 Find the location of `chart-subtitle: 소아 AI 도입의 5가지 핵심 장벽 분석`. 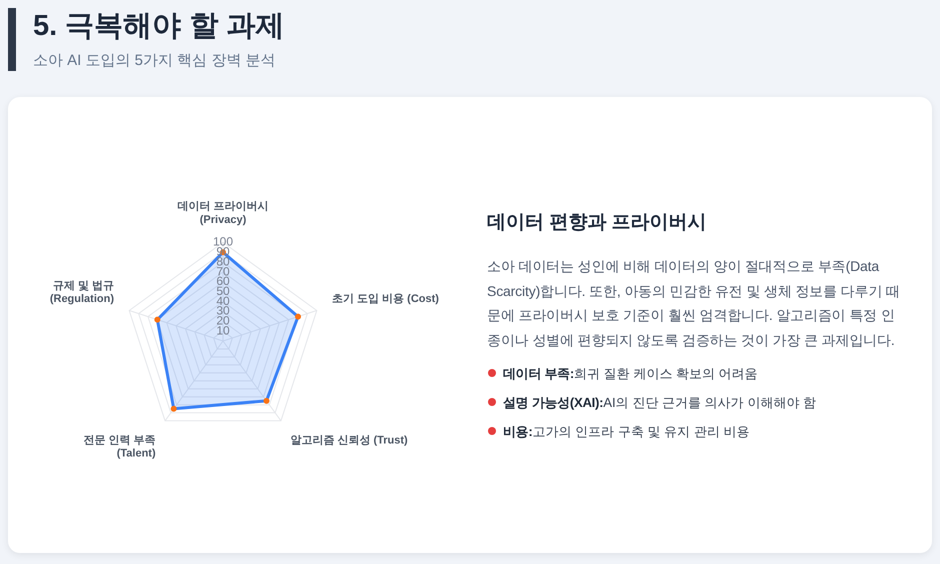

chart-subtitle: 소아 AI 도입의 5가지 핵심 장벽 분석 is located at coordinates (154, 61).